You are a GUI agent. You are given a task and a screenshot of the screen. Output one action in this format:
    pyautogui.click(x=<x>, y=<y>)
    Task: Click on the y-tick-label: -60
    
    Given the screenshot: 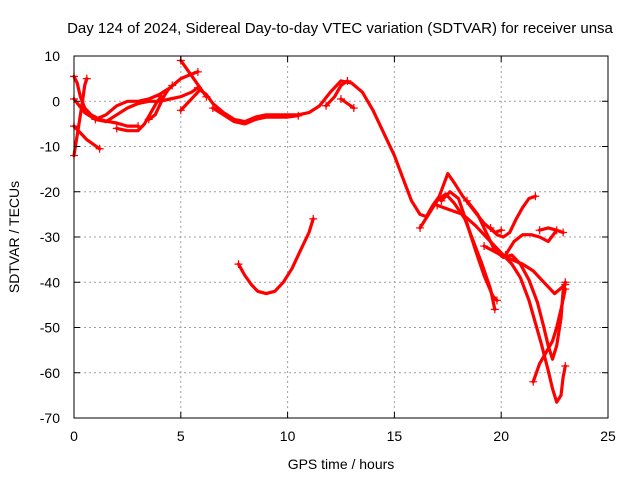 What is the action you would take?
    pyautogui.click(x=50, y=373)
    